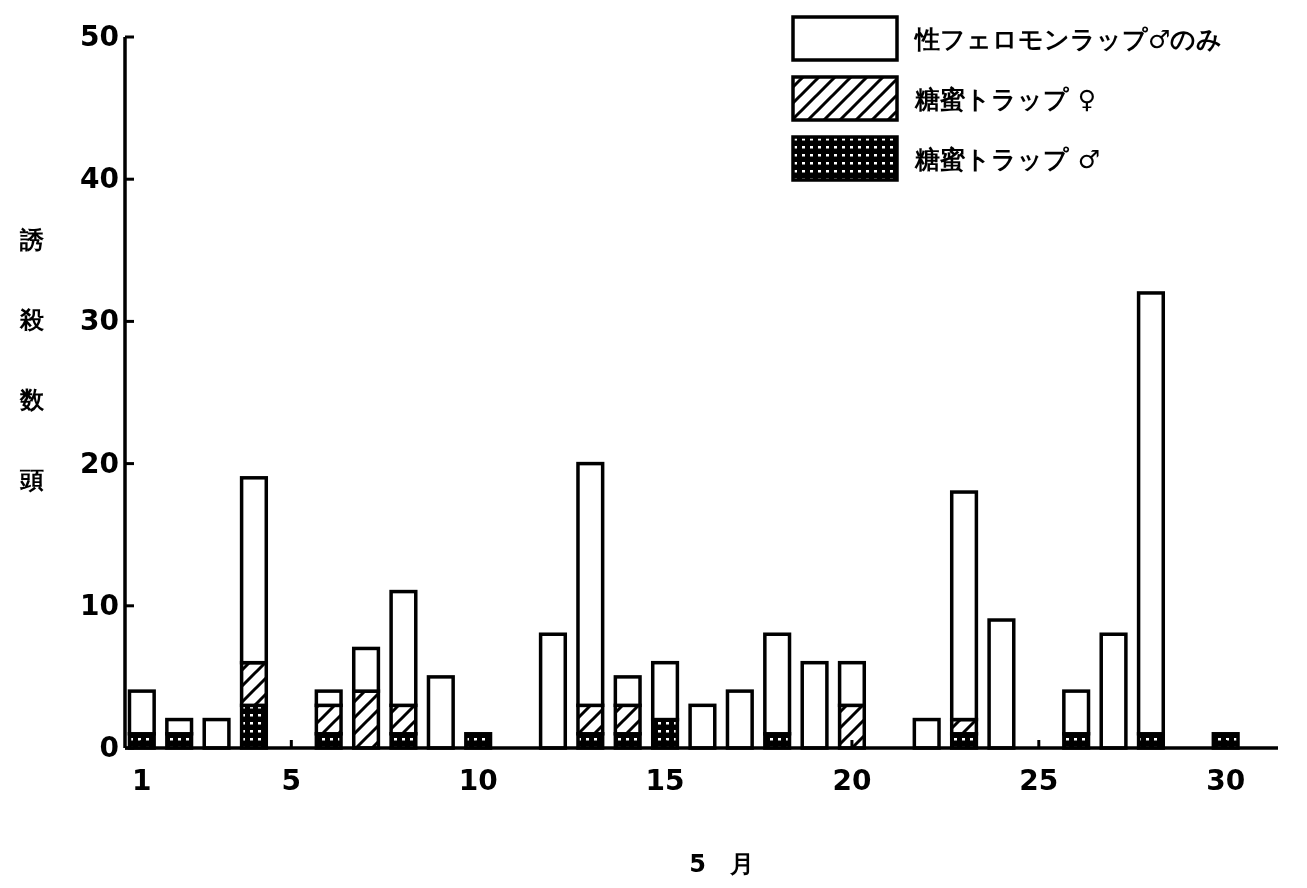 This screenshot has height=888, width=1307. Describe the element at coordinates (1007, 159) in the screenshot. I see `legend-label: 糖蜜トラップ ♂` at that location.